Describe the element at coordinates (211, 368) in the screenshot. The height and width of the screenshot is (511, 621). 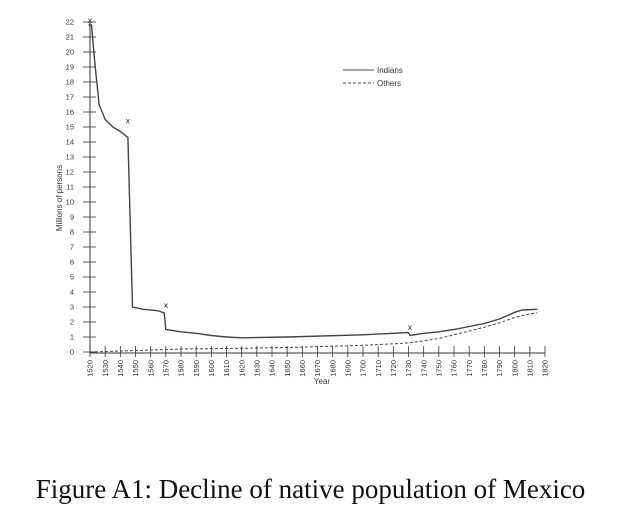
I see `x-tick-label: 1600` at that location.